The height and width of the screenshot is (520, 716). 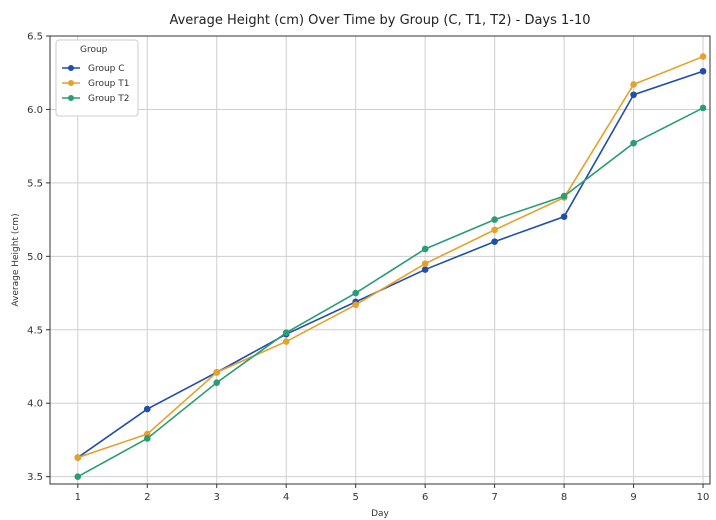 I want to click on legend-marker-group-t2, so click(x=71, y=98).